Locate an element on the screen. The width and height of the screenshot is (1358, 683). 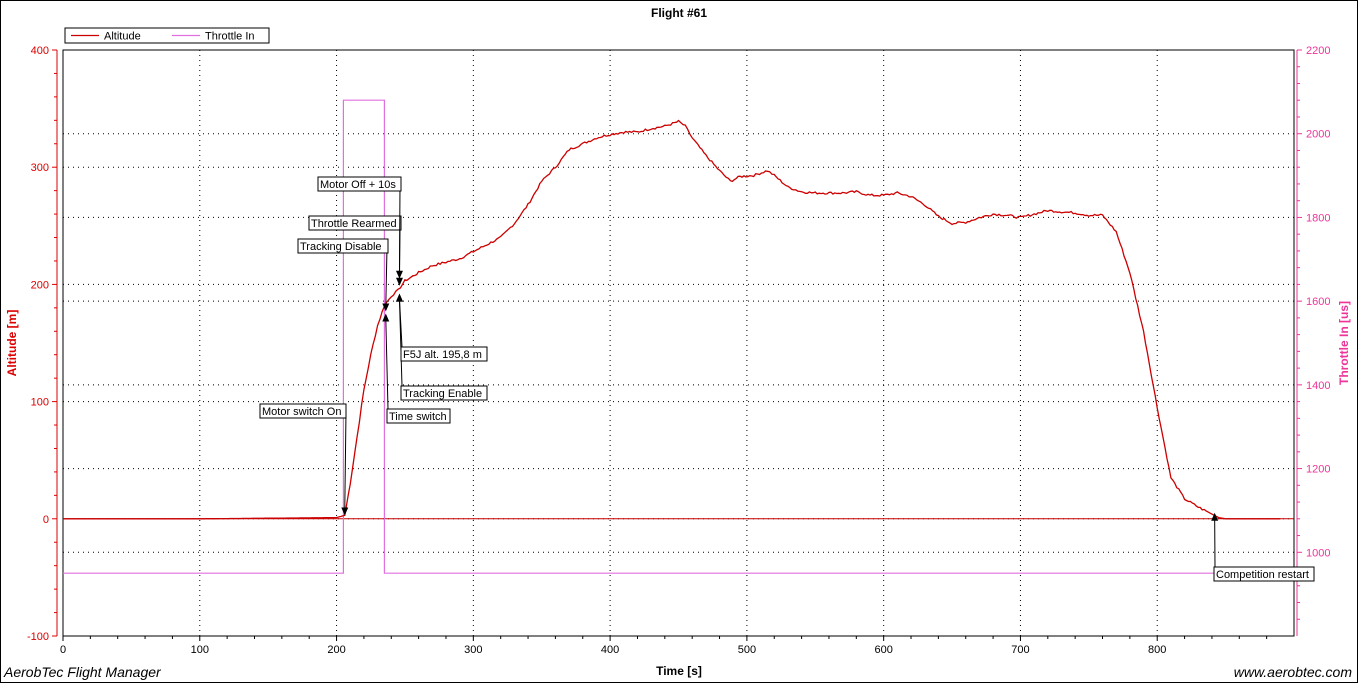
annotation-label: Tracking Disable is located at coordinates (341, 247).